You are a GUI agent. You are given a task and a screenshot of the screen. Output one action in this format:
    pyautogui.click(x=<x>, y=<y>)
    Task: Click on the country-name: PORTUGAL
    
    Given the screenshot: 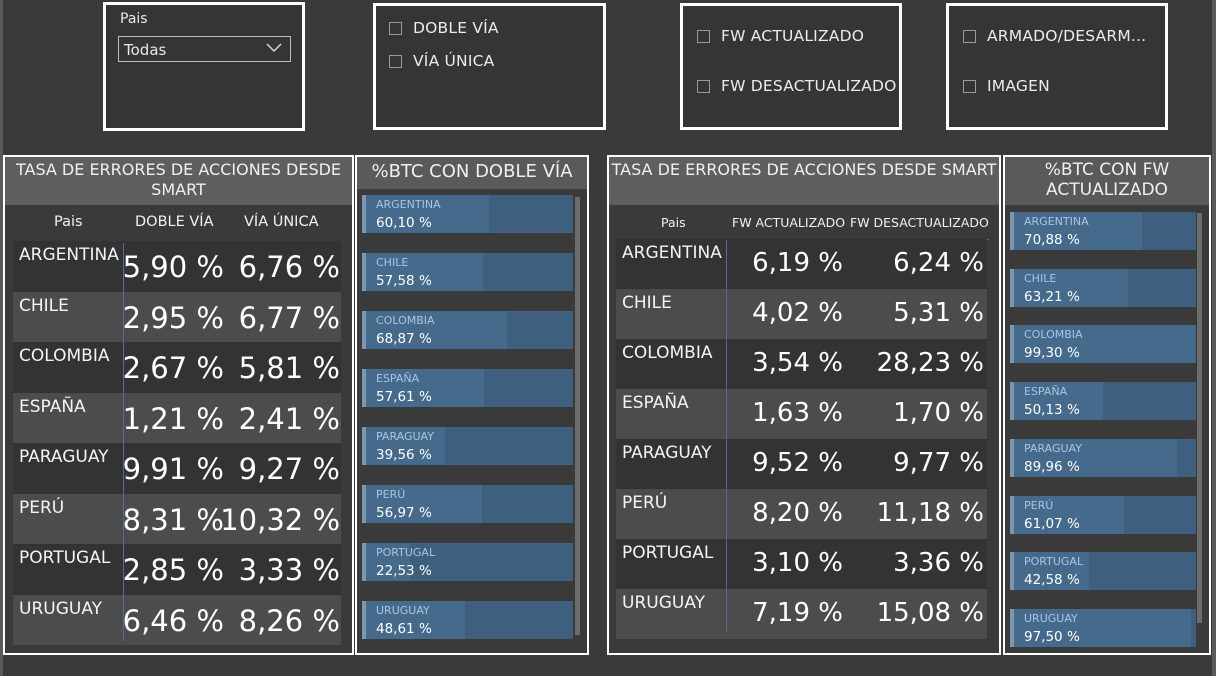 What is the action you would take?
    pyautogui.click(x=668, y=553)
    